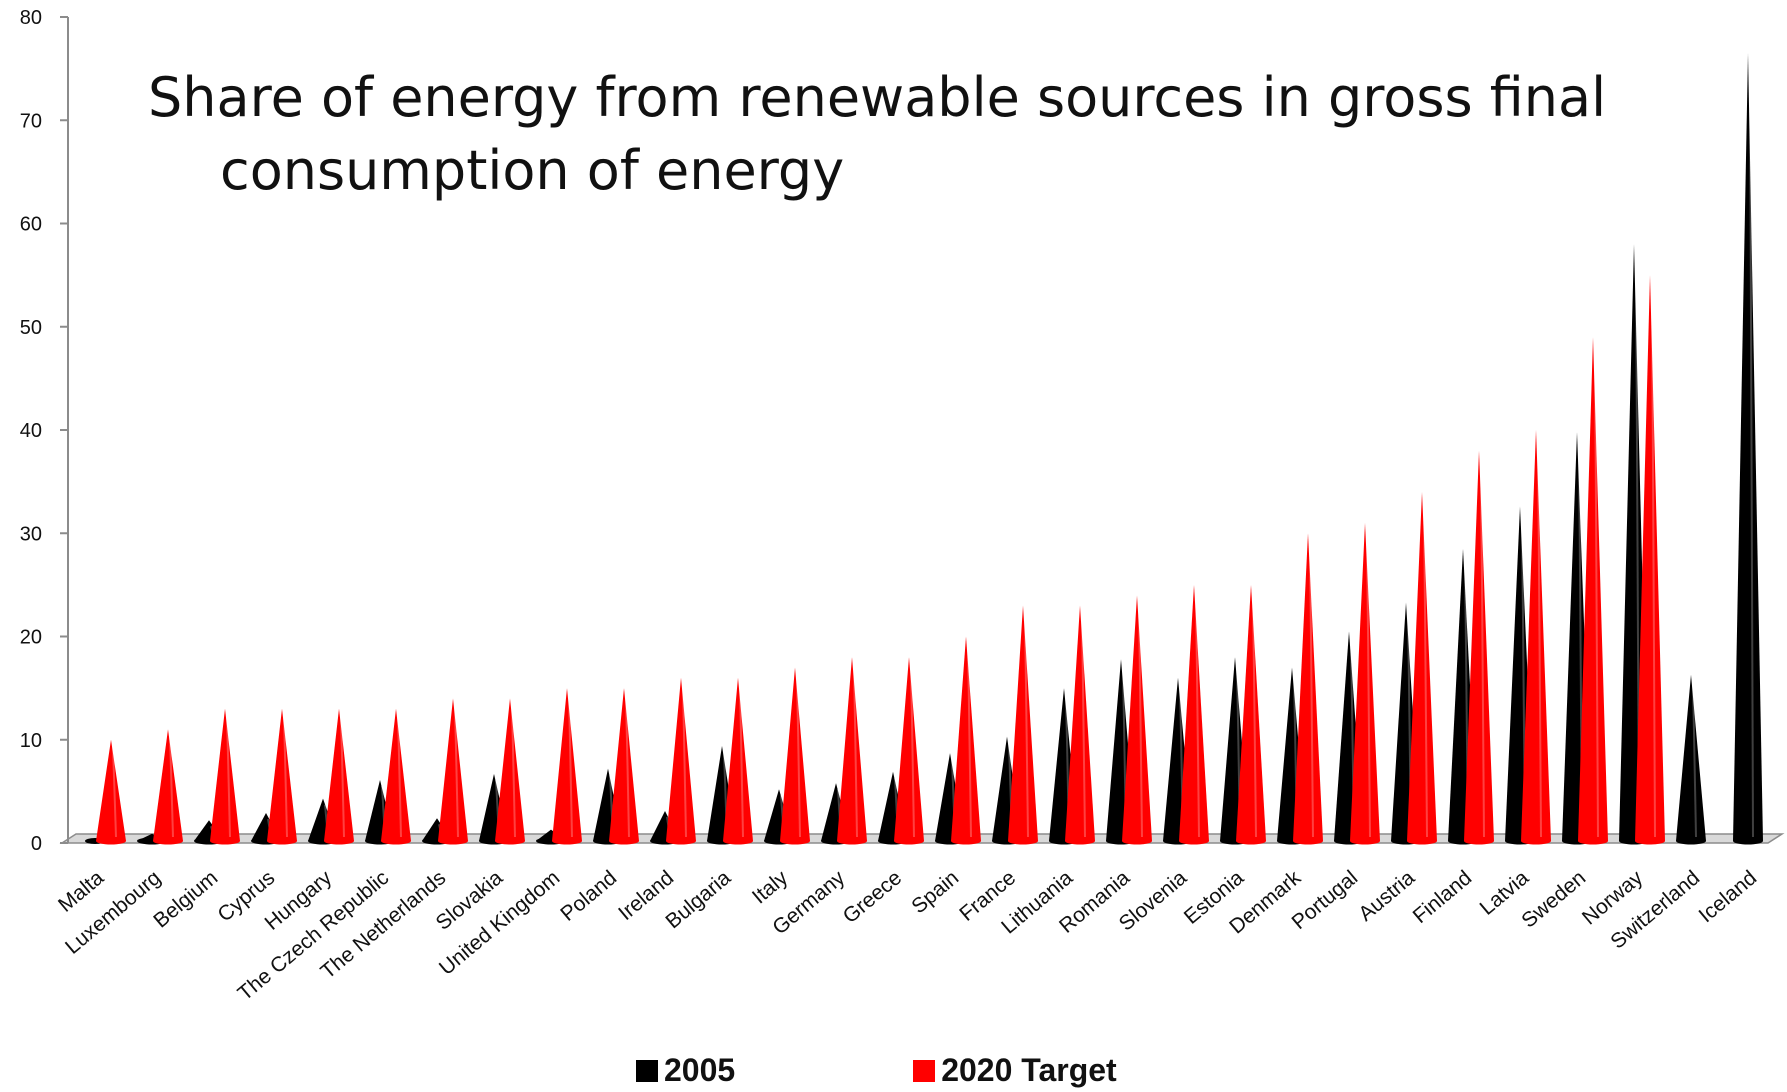 The height and width of the screenshot is (1092, 1787). I want to click on bar-2020-target-france, so click(1023, 725).